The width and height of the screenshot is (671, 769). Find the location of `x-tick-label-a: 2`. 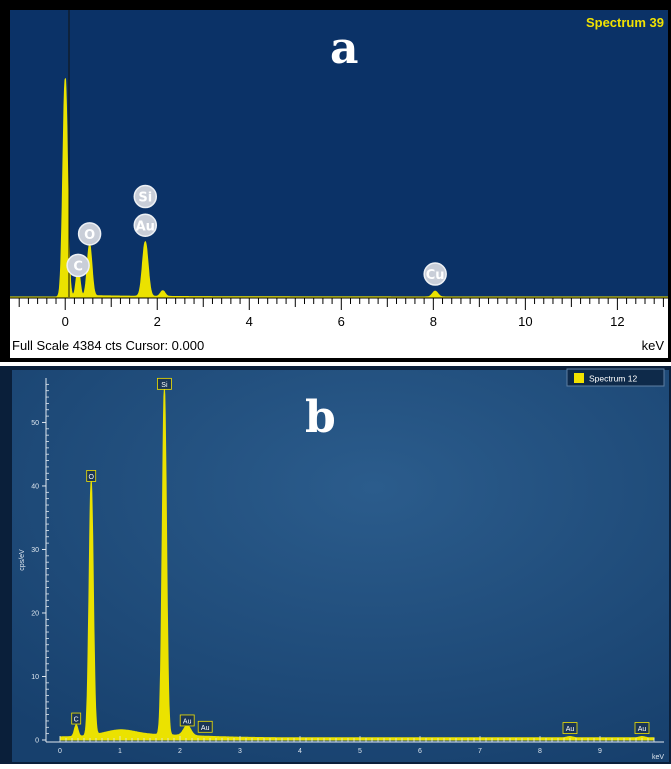

x-tick-label-a: 2 is located at coordinates (157, 321).